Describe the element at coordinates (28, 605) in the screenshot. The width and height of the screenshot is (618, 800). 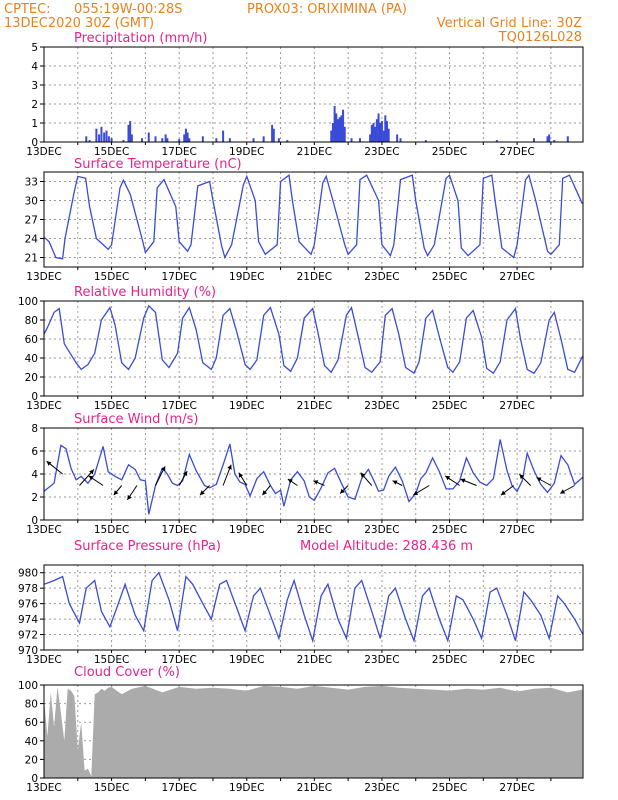
I see `y-tick-label: 976` at that location.